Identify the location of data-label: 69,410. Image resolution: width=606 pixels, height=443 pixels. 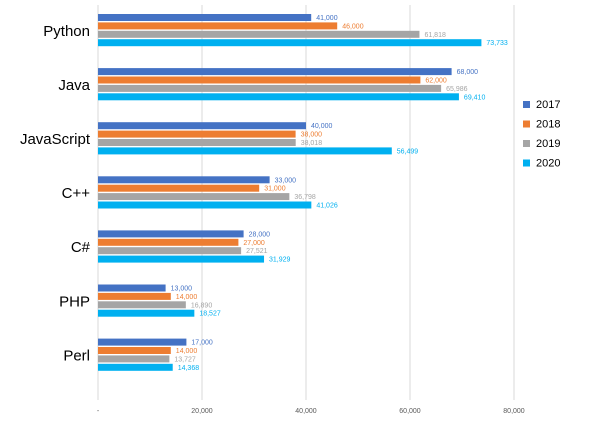
(475, 97).